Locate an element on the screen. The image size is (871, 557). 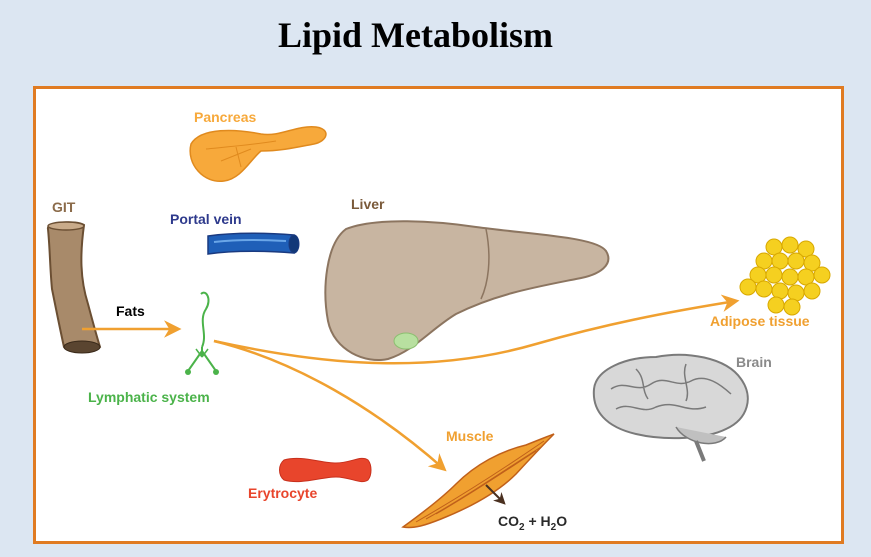
products-label: CO2 + H2O is located at coordinates (532, 523).